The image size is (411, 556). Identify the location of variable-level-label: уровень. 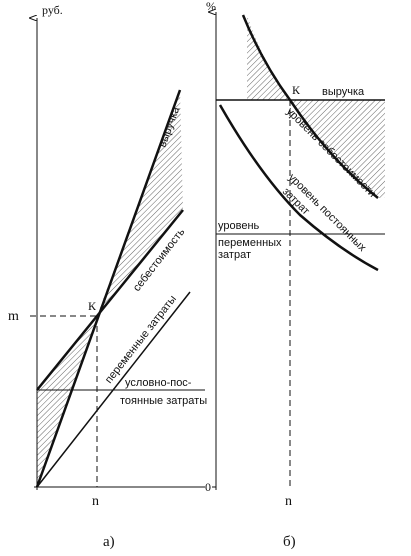
(239, 226).